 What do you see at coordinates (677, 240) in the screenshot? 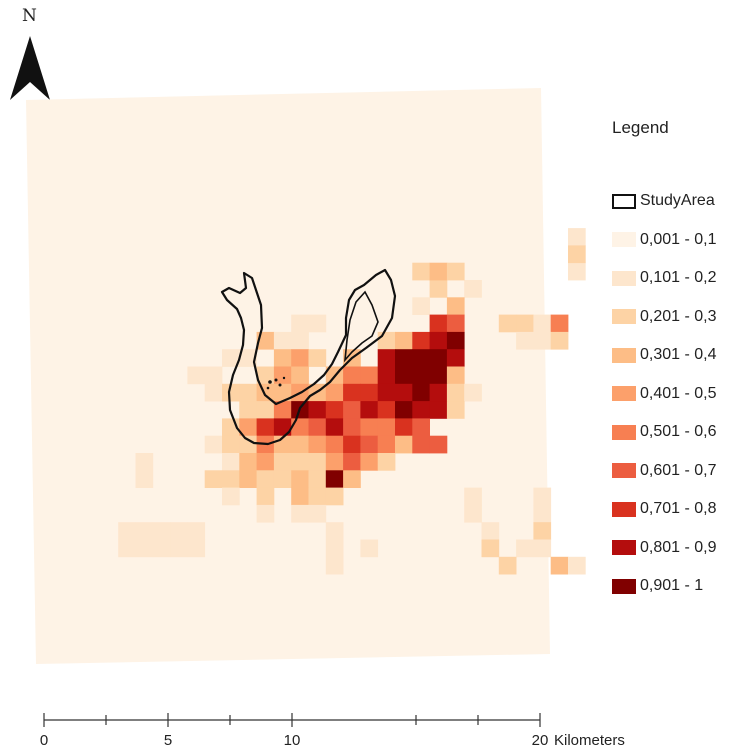
I see `legend-class-row: 0,001 - 0,1` at bounding box center [677, 240].